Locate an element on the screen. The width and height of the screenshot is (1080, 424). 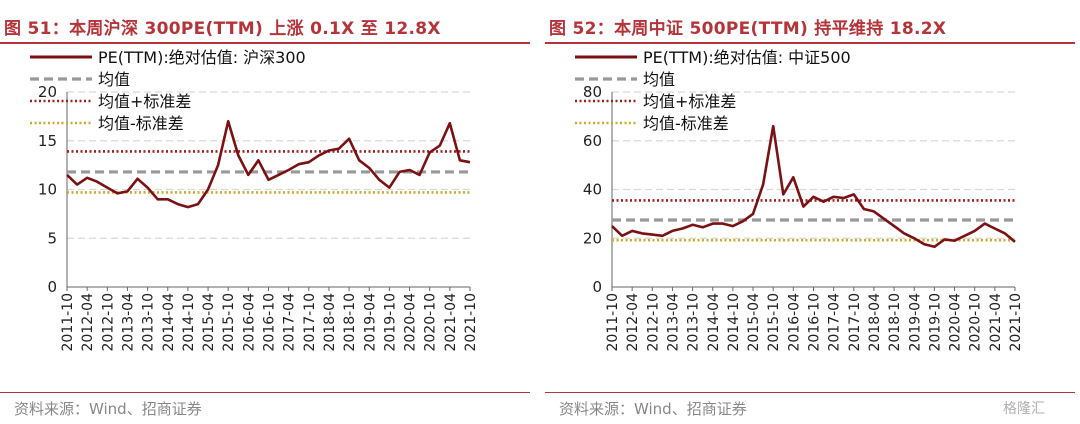
watermark-logo: 格隆汇 is located at coordinates (1024, 409).